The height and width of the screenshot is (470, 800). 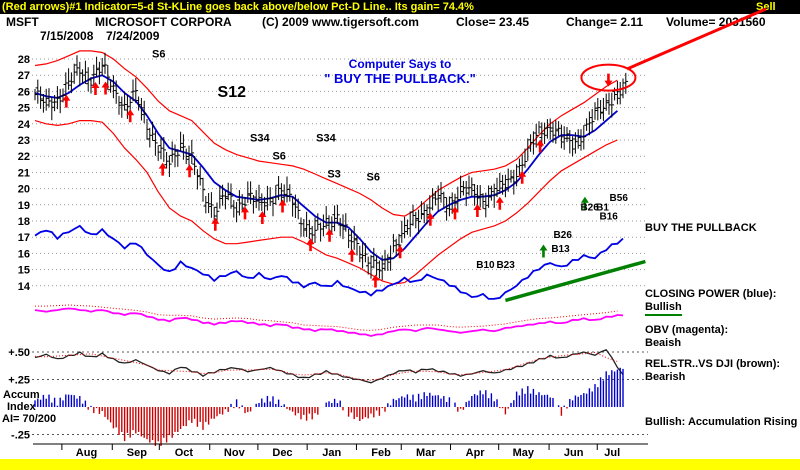 What do you see at coordinates (426, 453) in the screenshot?
I see `svg-text: Mar` at bounding box center [426, 453].